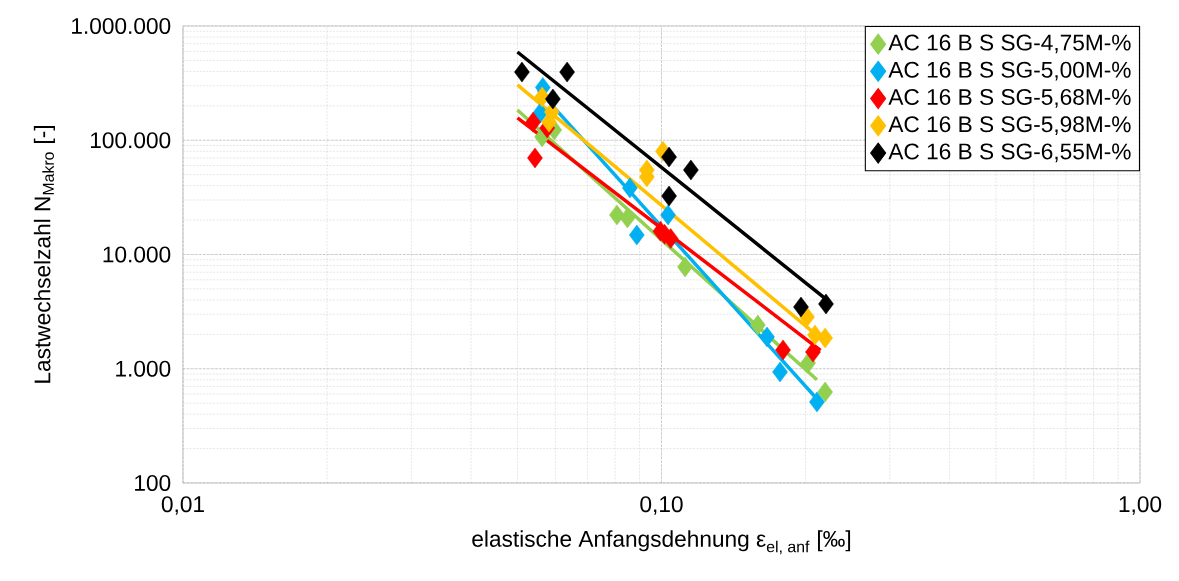  I want to click on legend-label: AC 16 B S SG-4,75M-%, so click(1009, 44).